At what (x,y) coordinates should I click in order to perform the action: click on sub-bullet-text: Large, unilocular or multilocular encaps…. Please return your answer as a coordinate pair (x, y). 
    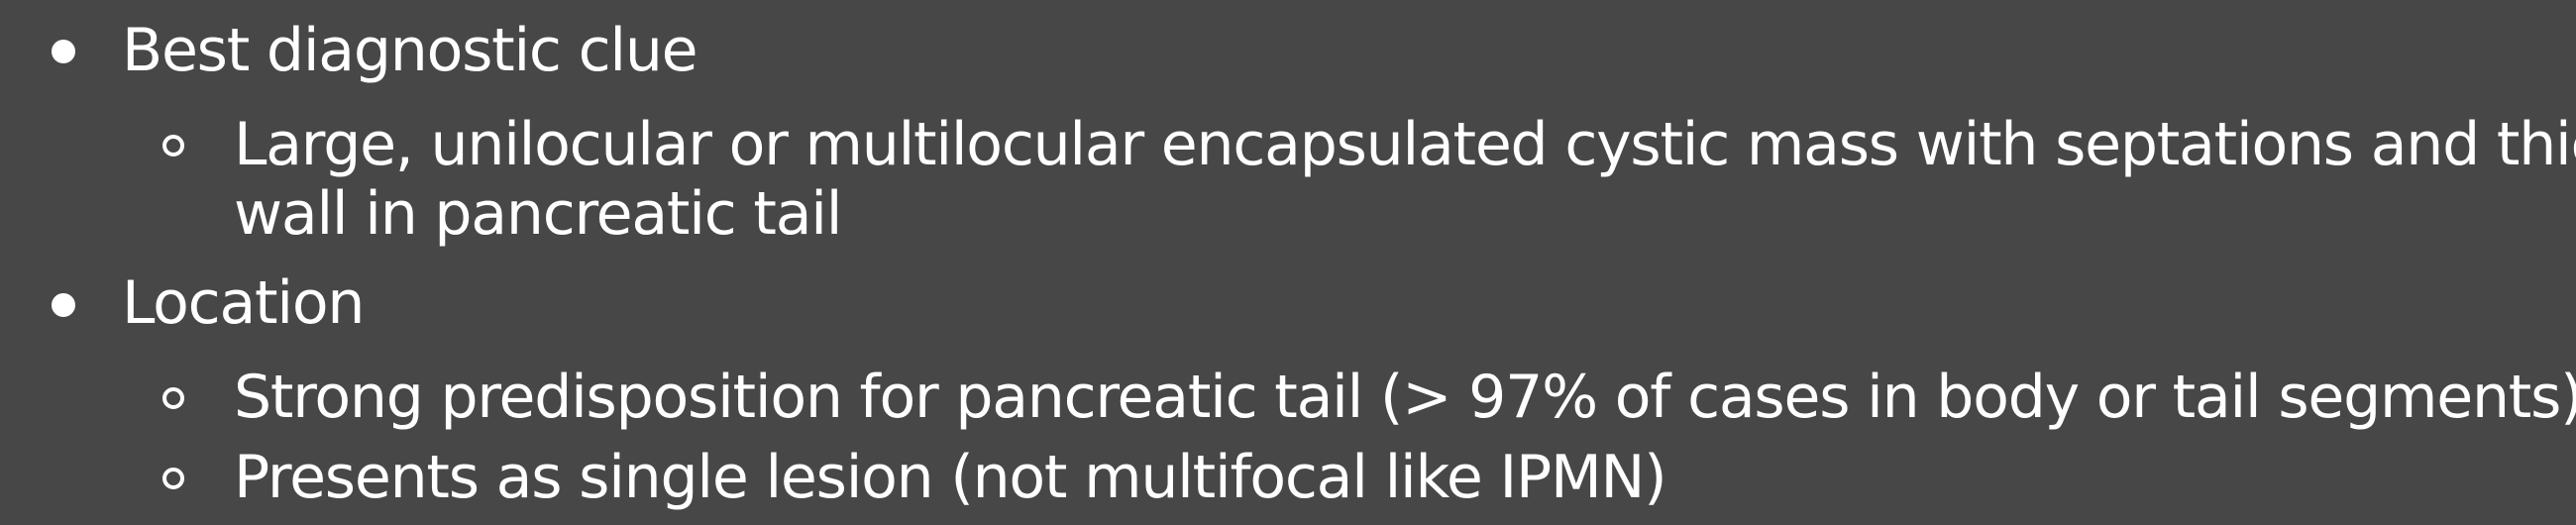
    Looking at the image, I should click on (1405, 144).